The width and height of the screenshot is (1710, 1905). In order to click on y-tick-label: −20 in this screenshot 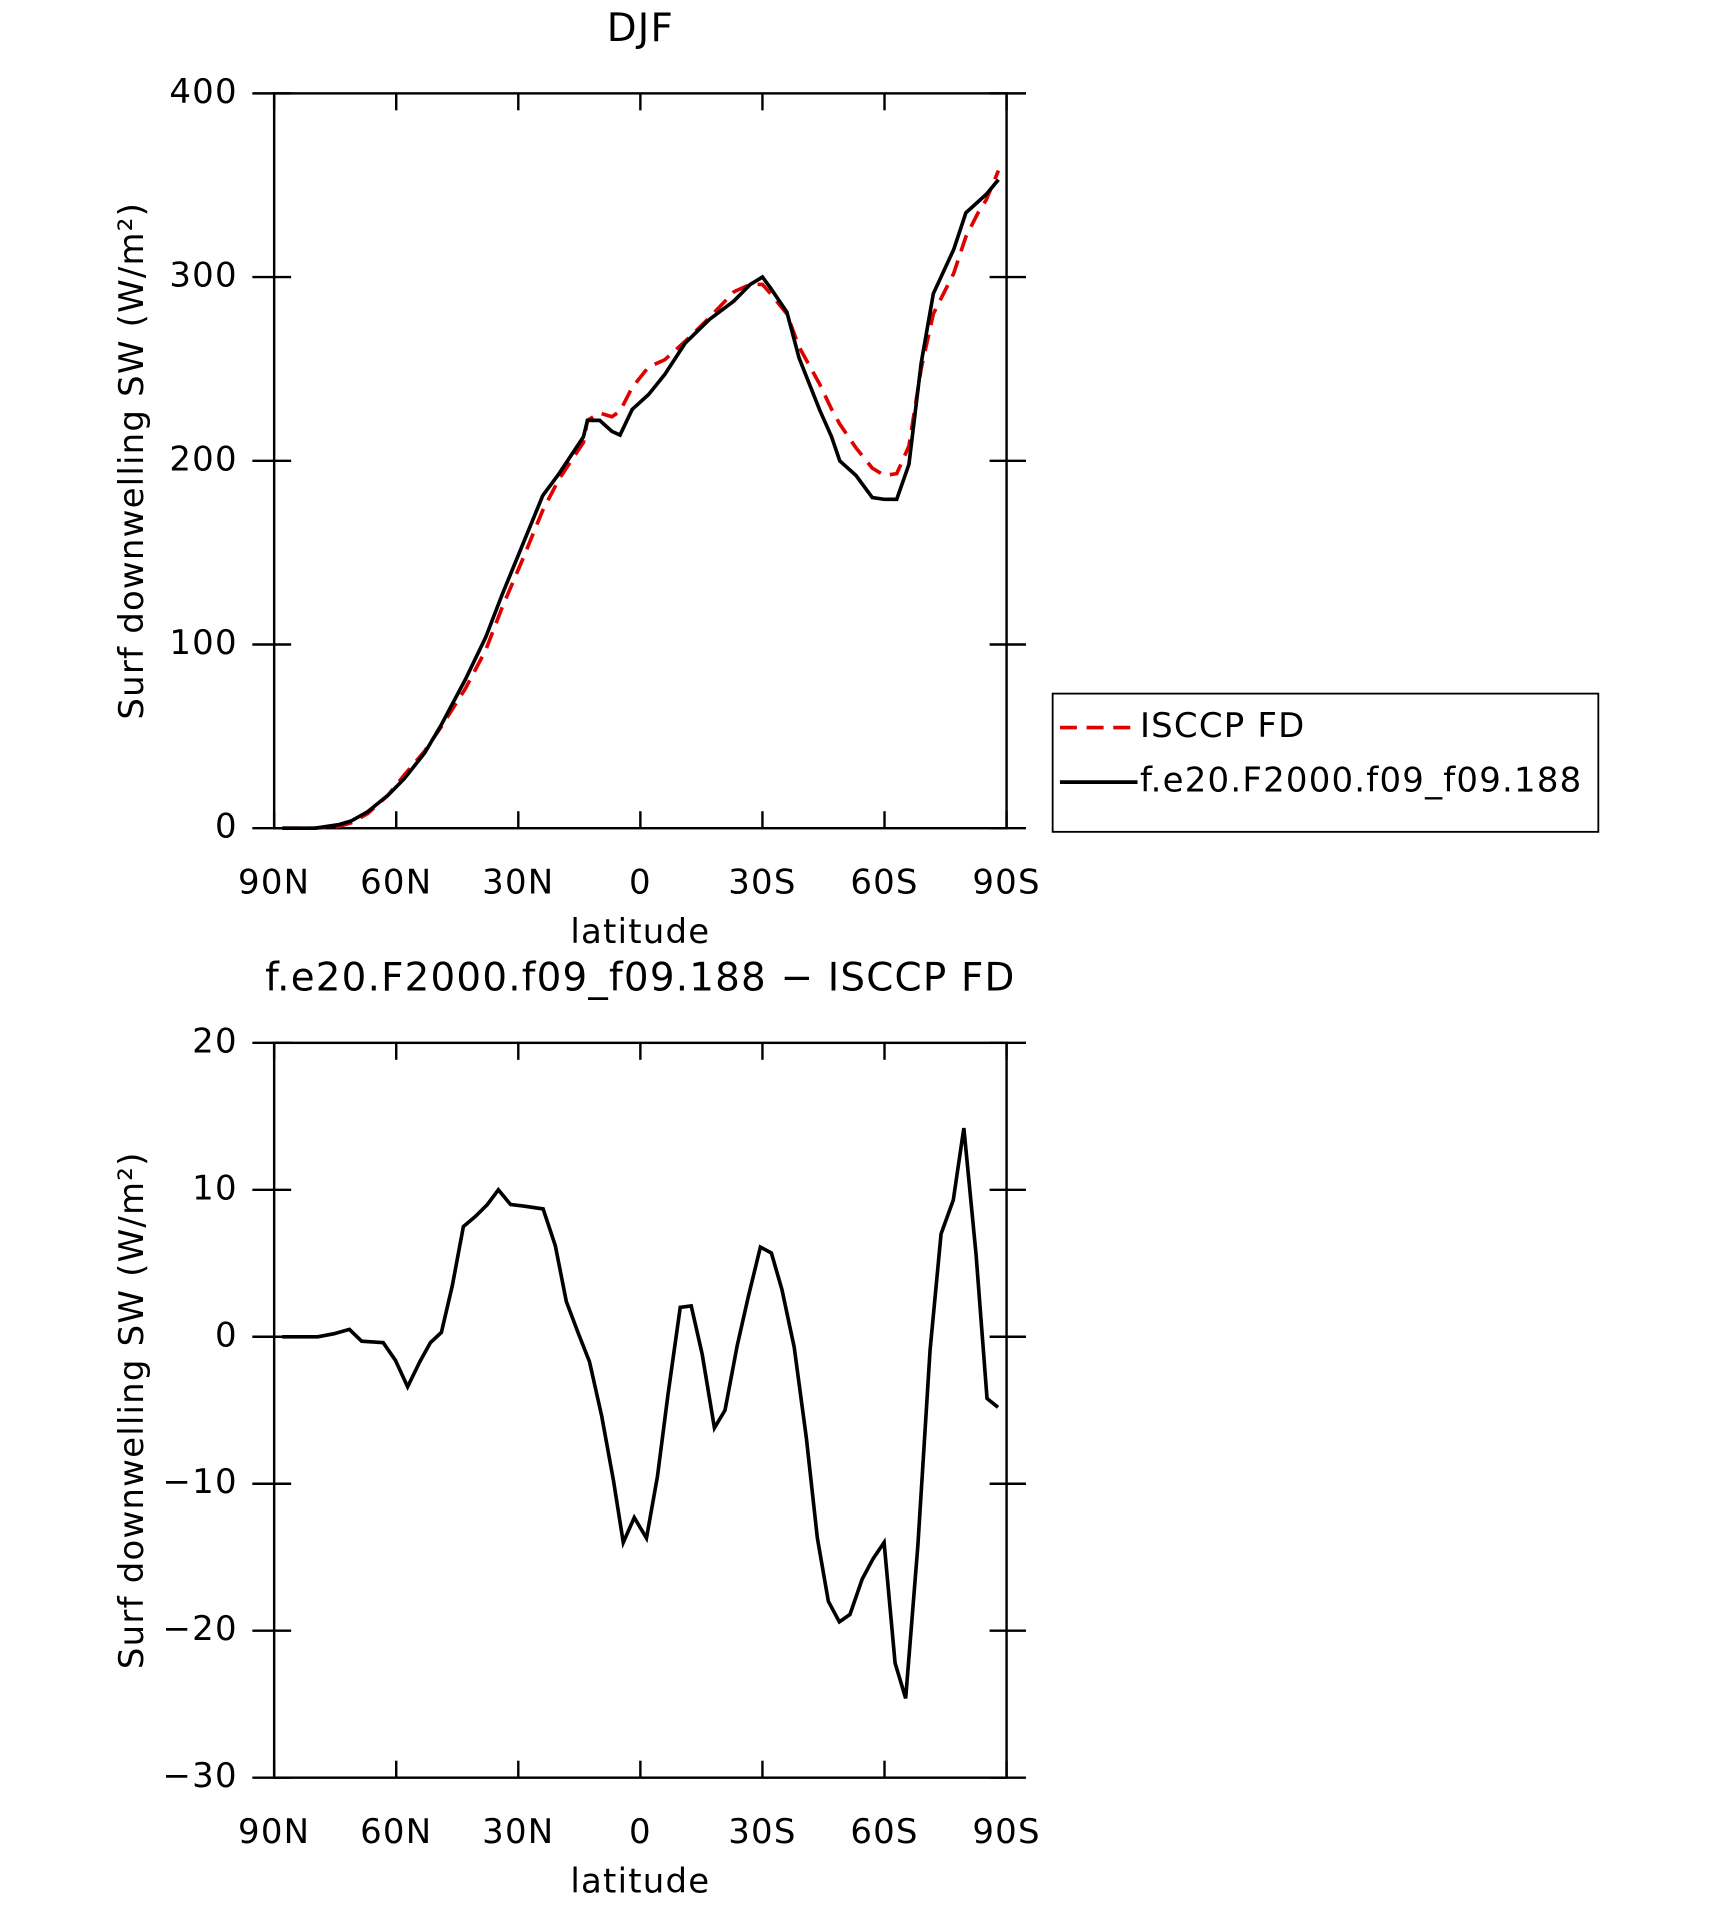, I will do `click(200, 1629)`.